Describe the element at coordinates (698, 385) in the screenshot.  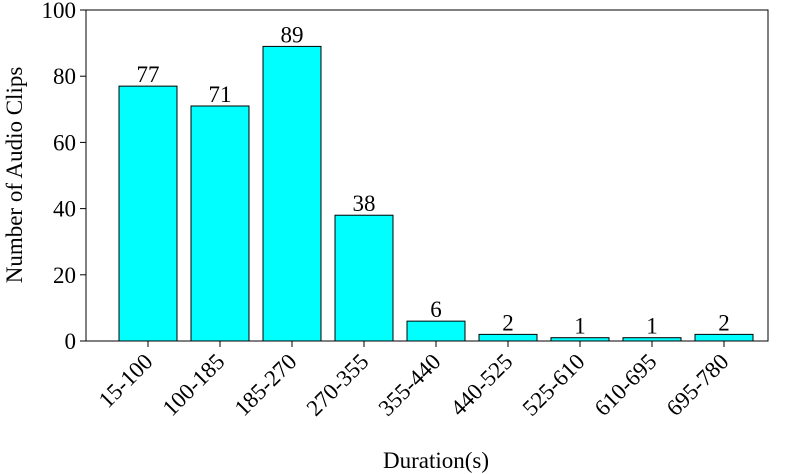
I see `x-tick-label: 695-780` at that location.